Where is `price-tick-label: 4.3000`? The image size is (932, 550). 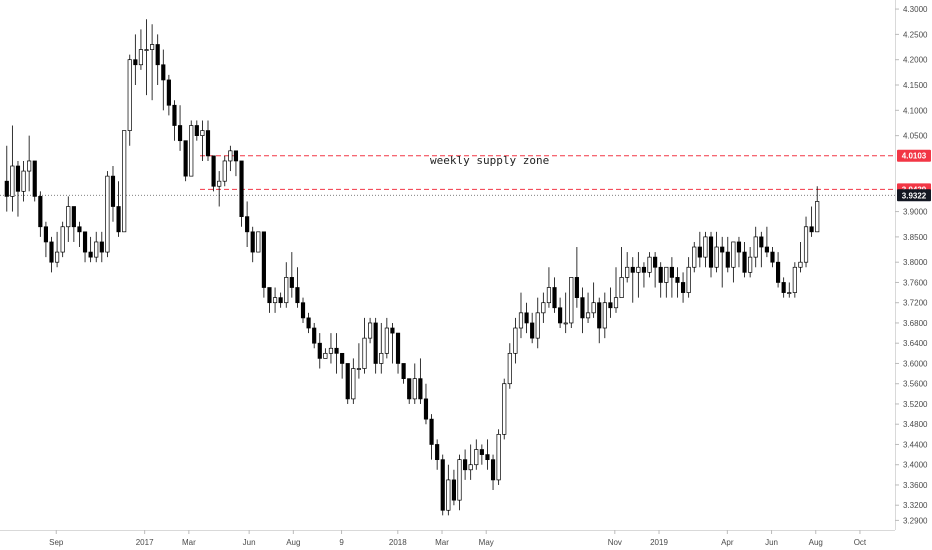 price-tick-label: 4.3000 is located at coordinates (915, 9).